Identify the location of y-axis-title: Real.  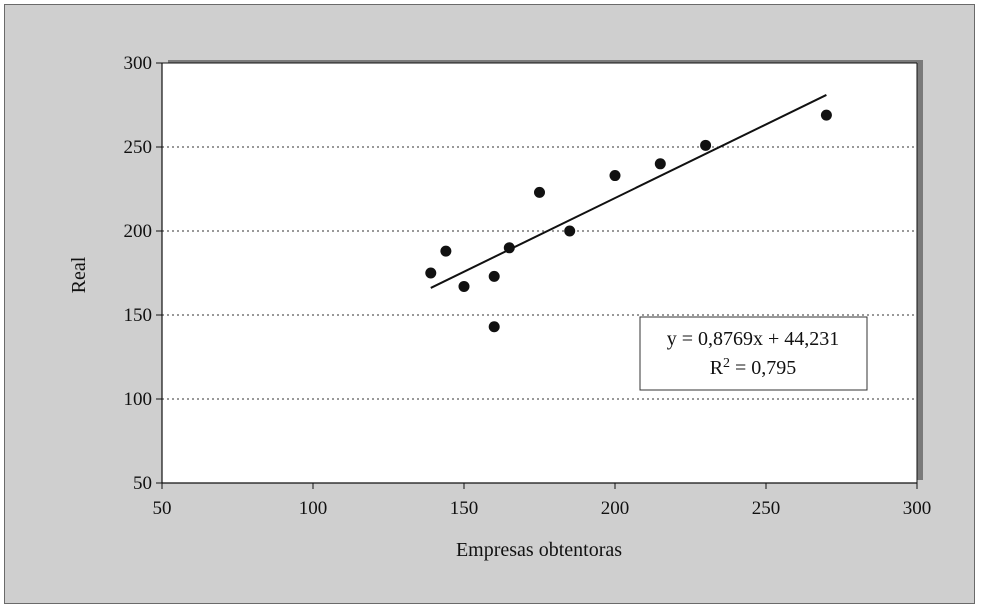
(79, 274).